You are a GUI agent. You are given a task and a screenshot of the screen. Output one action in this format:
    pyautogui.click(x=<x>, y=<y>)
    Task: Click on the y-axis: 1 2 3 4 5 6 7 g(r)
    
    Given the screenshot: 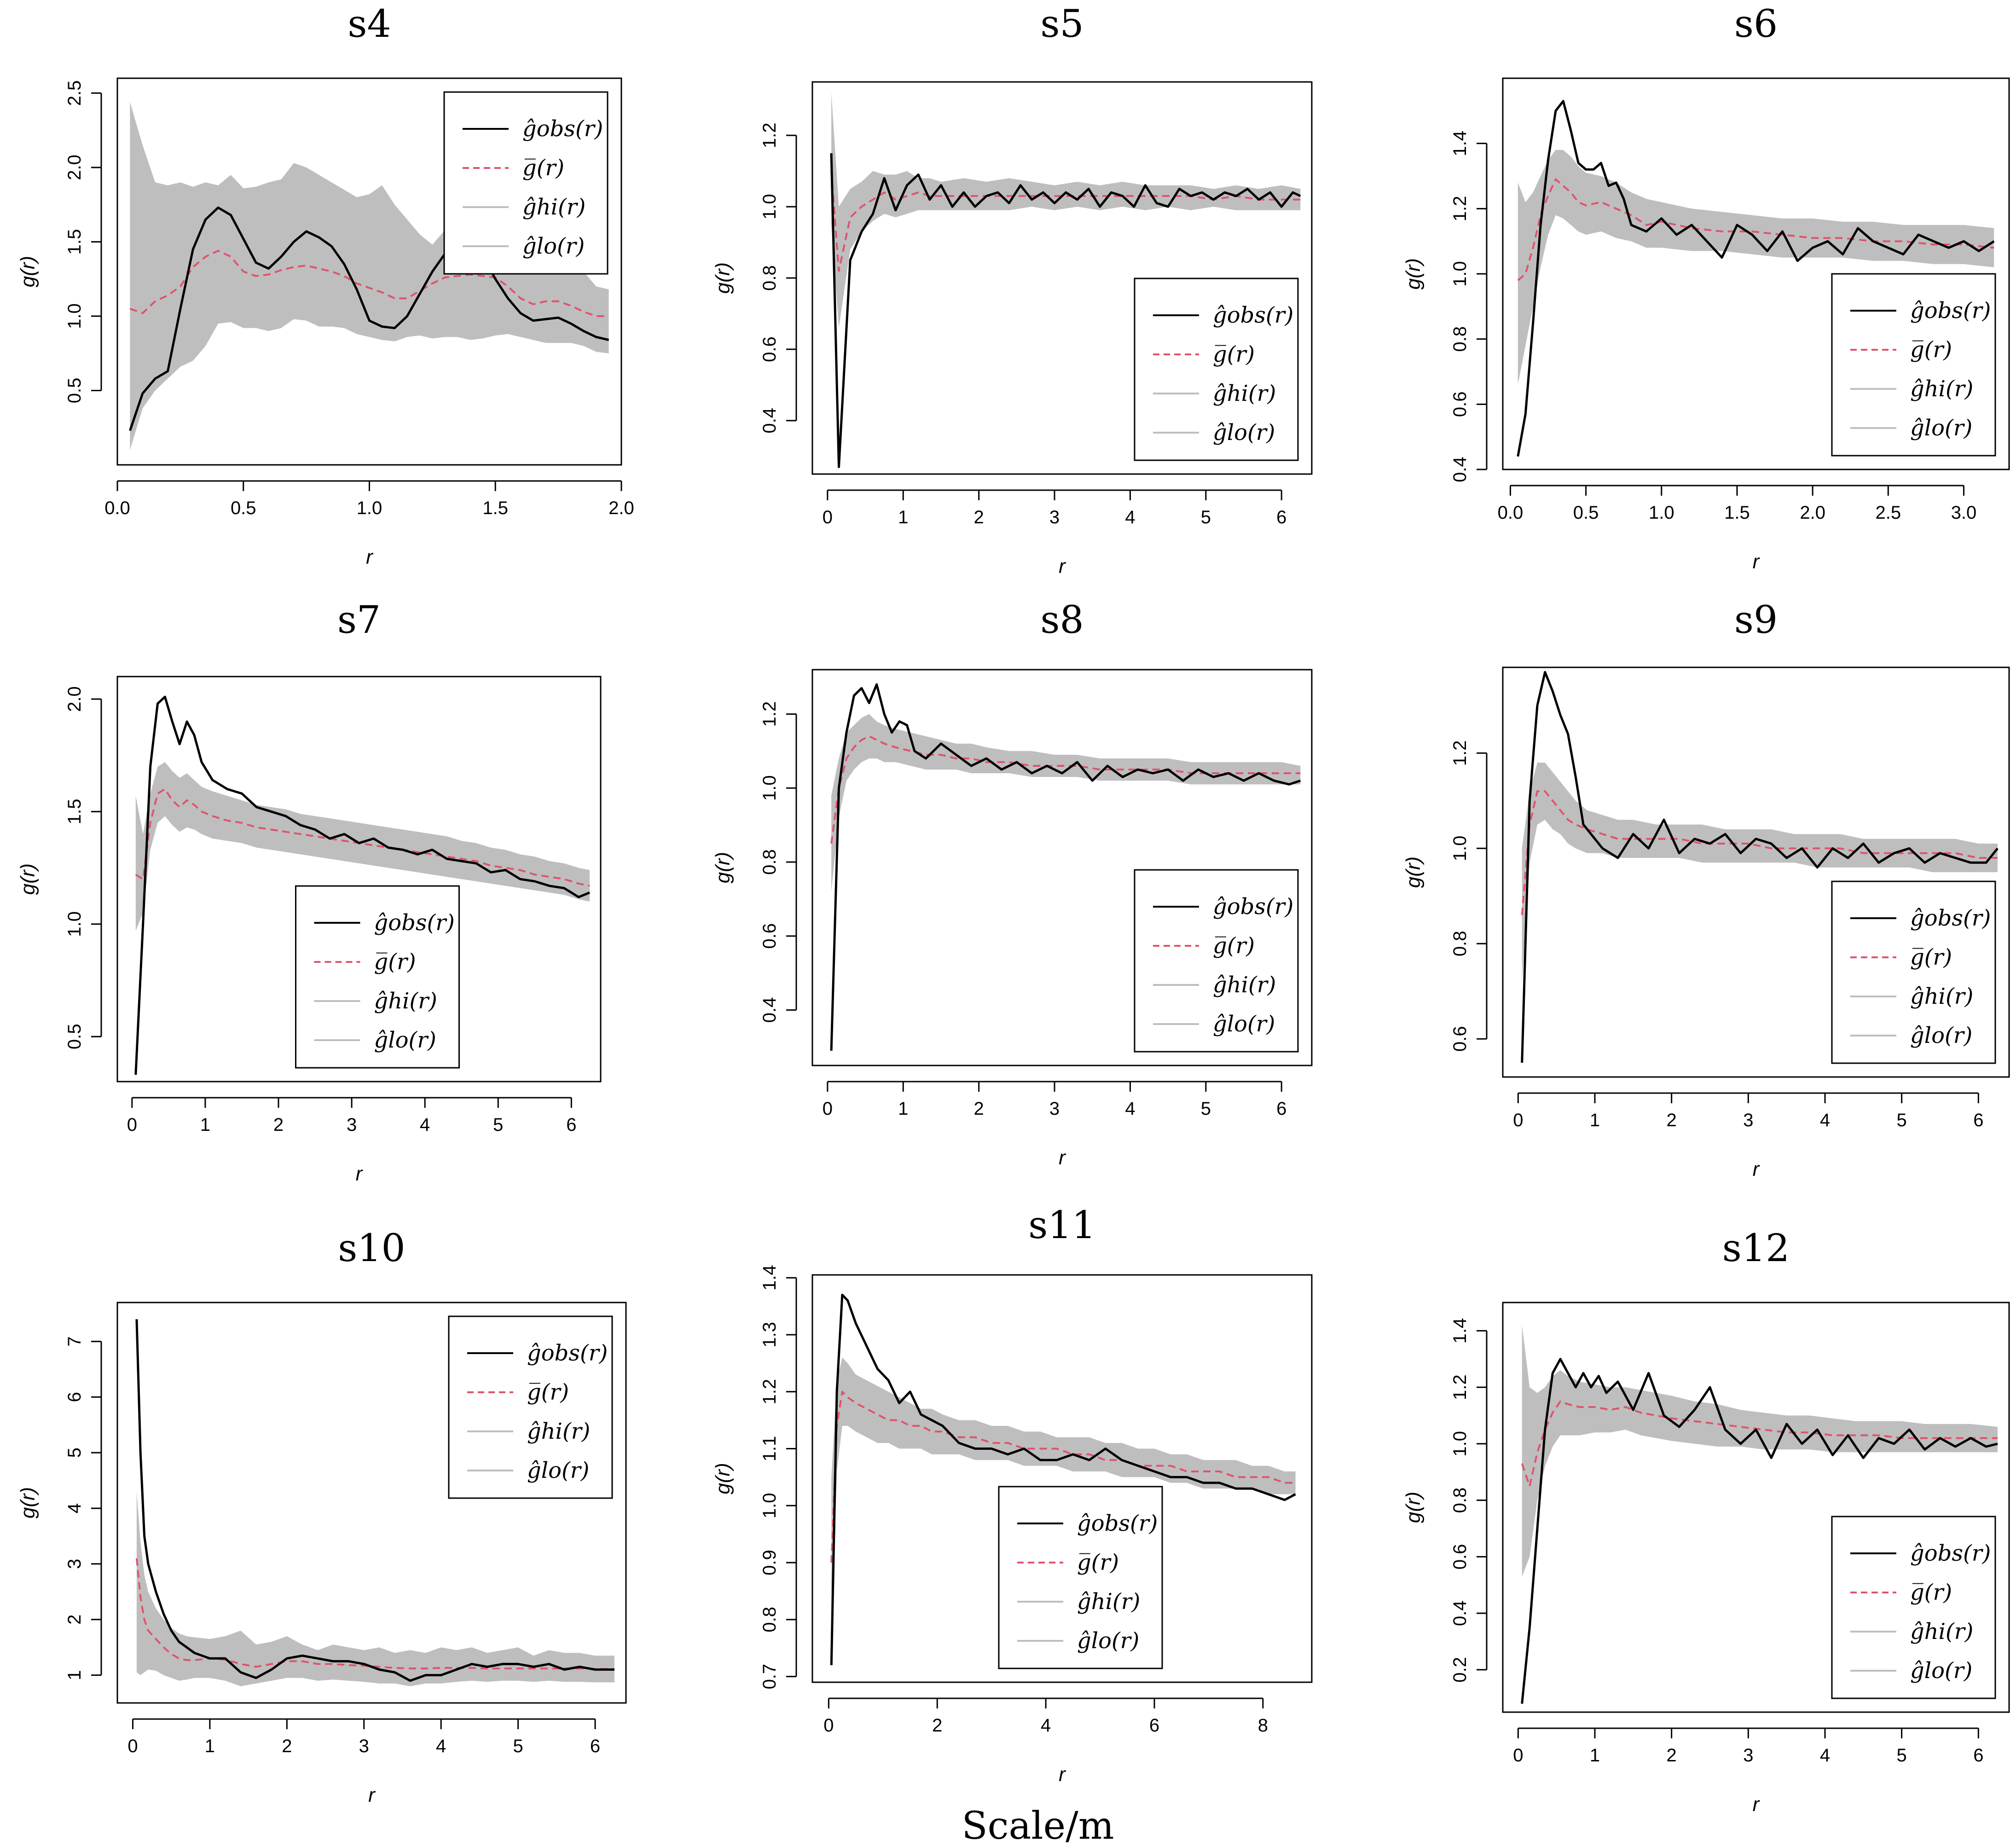 What is the action you would take?
    pyautogui.click(x=59, y=1508)
    